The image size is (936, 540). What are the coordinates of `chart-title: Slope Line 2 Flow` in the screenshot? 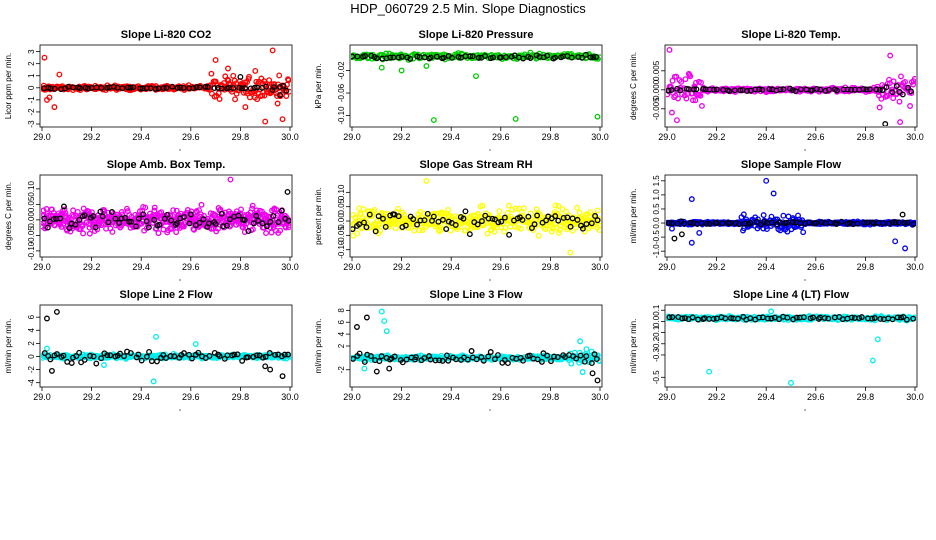 It's located at (166, 295).